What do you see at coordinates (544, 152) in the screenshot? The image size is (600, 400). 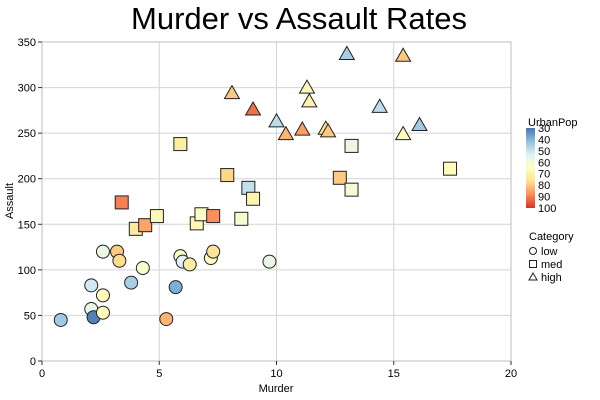 I see `urbanpop-tick-label: 50` at bounding box center [544, 152].